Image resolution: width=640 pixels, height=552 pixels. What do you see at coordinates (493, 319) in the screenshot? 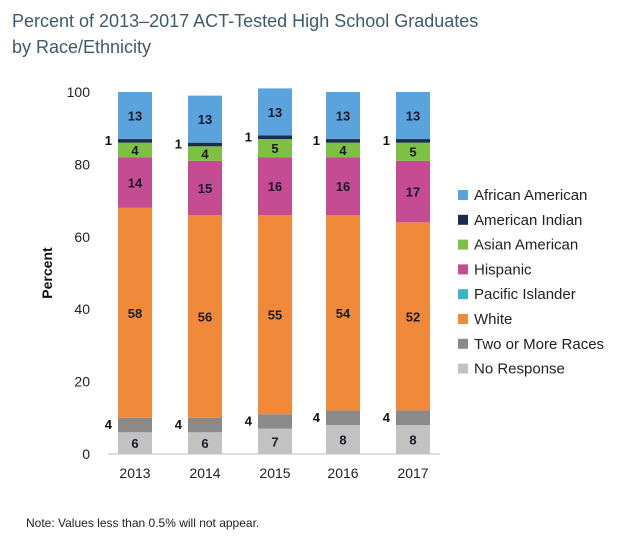
I see `legend-label: White` at bounding box center [493, 319].